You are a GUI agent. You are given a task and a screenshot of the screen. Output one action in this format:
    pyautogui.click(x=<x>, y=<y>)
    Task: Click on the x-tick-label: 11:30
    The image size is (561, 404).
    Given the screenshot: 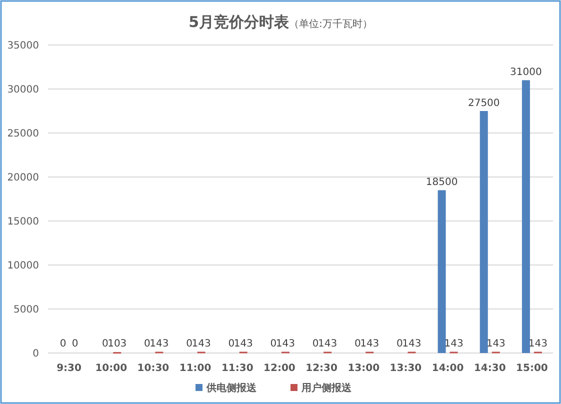 What is the action you would take?
    pyautogui.click(x=237, y=368)
    